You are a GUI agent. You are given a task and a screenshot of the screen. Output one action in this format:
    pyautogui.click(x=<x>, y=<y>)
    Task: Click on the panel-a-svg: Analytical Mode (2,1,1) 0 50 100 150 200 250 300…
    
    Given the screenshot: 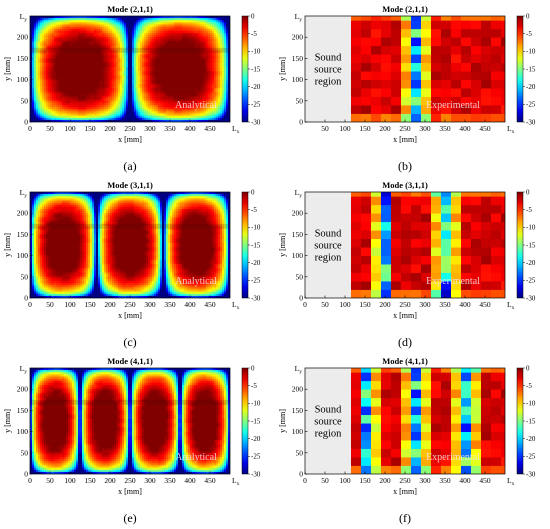 What is the action you would take?
    pyautogui.click(x=132, y=88)
    